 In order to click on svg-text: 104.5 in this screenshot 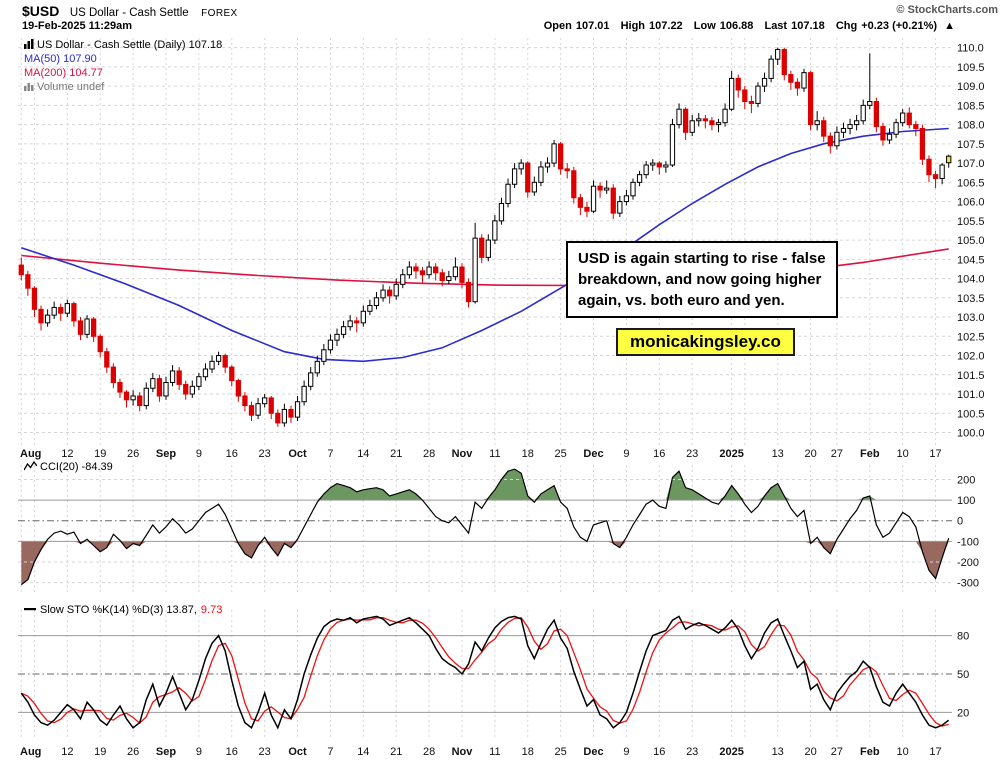, I will do `click(971, 260)`.